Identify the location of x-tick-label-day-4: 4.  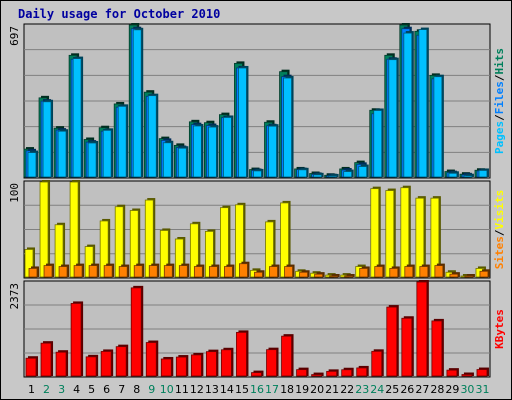
(76, 389).